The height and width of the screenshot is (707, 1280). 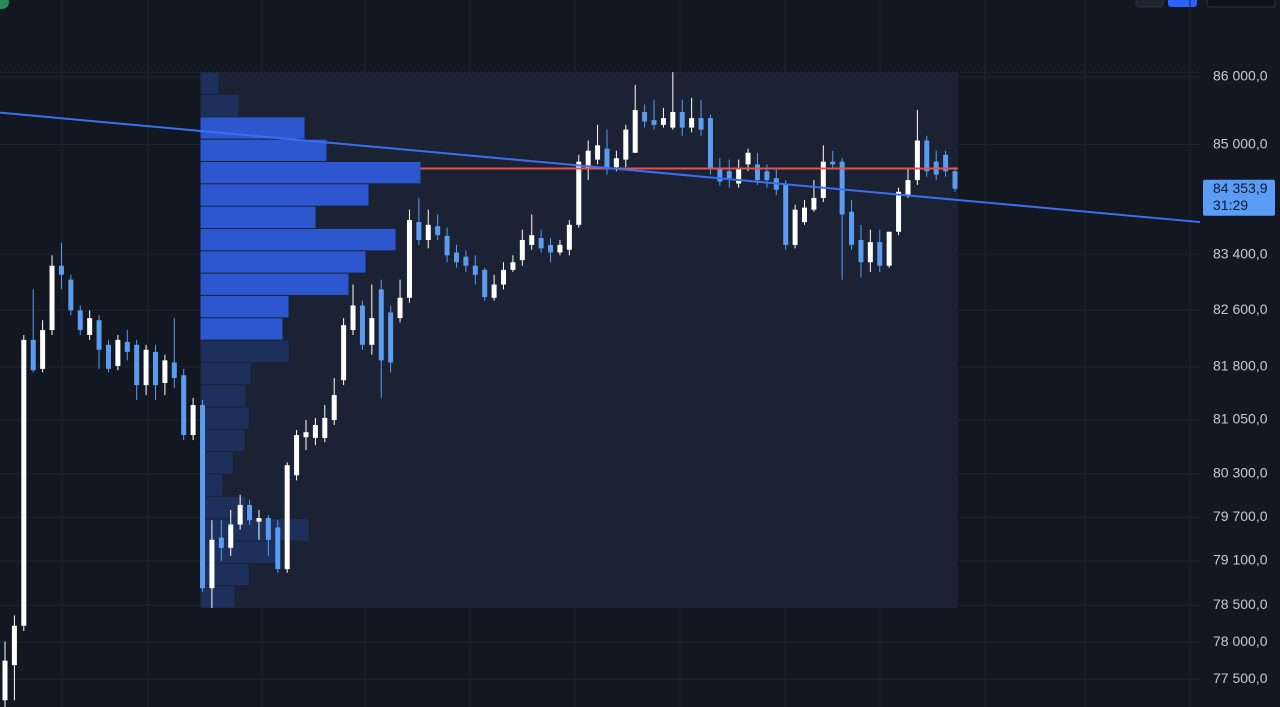 I want to click on y-tick-label: 81 800,0, so click(x=1240, y=365).